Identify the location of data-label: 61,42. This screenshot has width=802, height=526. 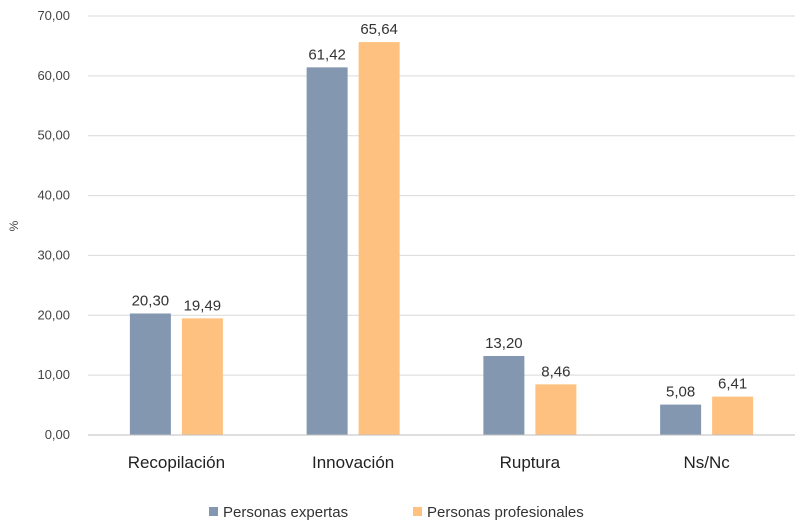
(327, 54).